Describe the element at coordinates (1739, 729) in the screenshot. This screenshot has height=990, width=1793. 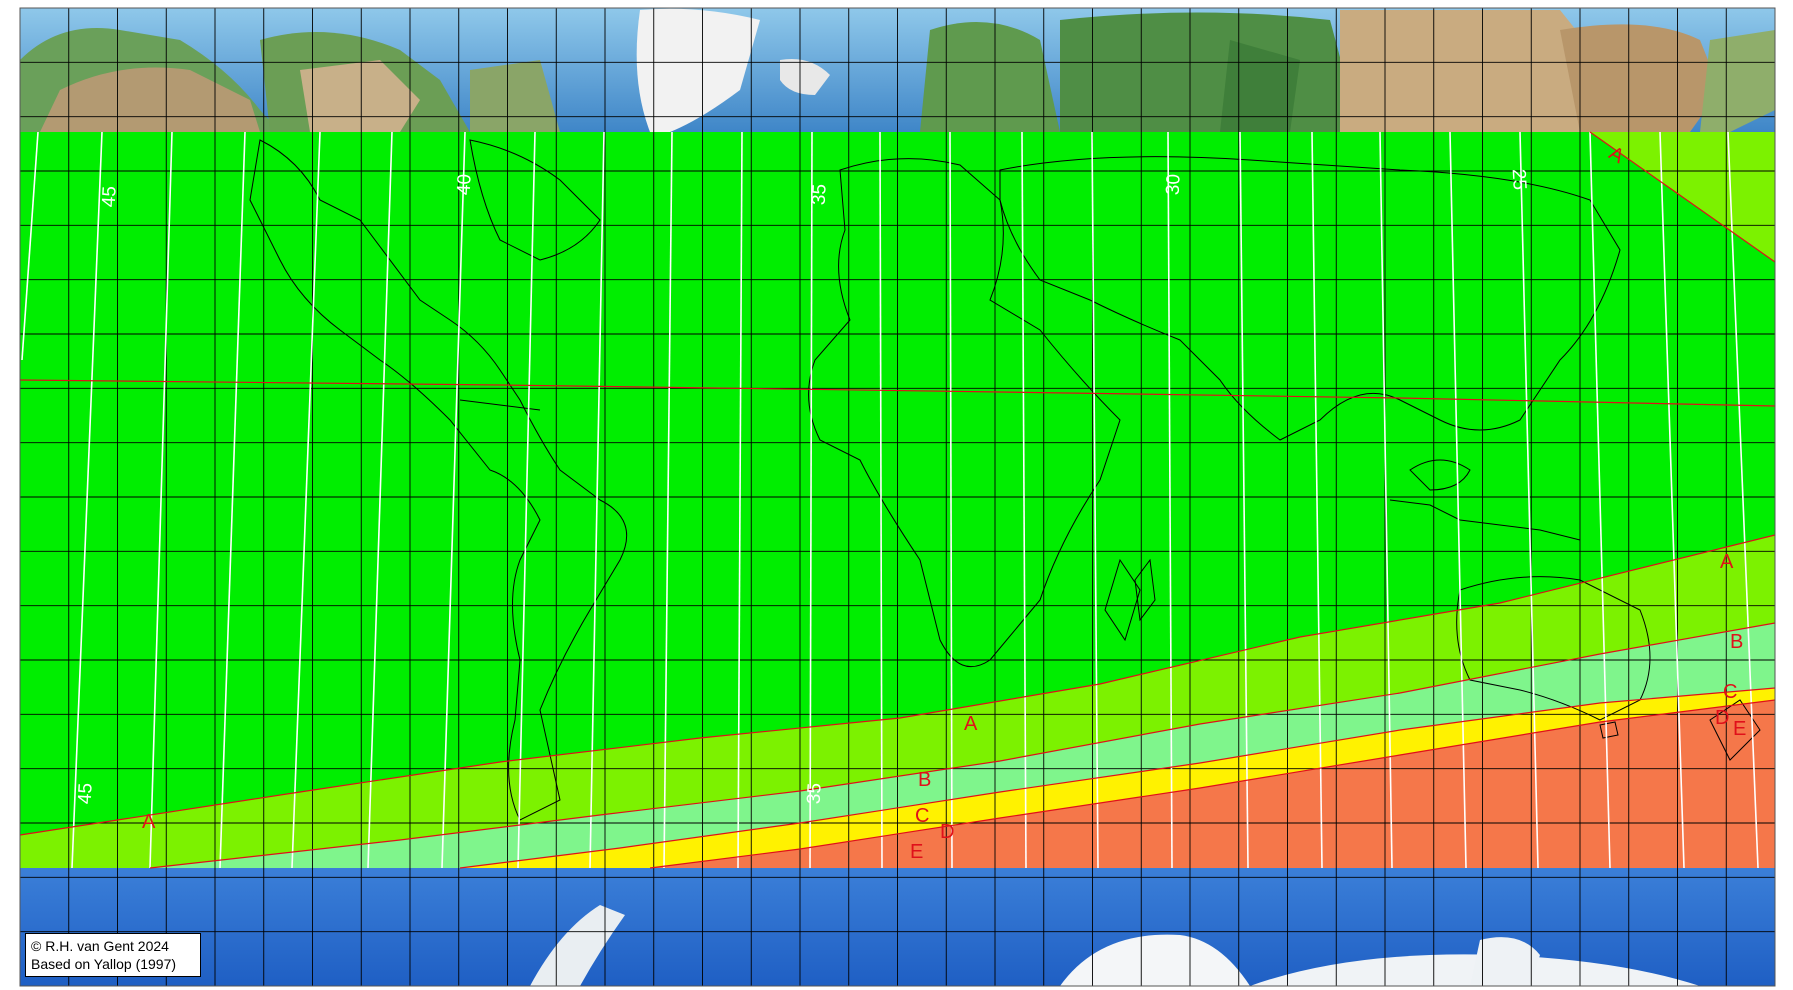
I see `zone-label-e-right: E` at that location.